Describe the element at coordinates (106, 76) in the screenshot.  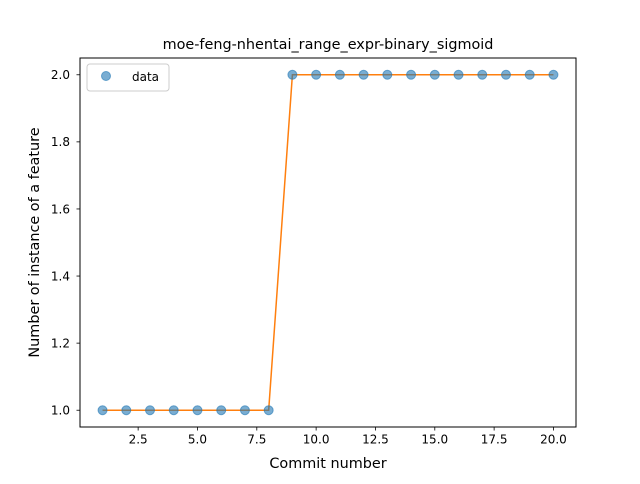
I see `legend-marker-circle` at that location.